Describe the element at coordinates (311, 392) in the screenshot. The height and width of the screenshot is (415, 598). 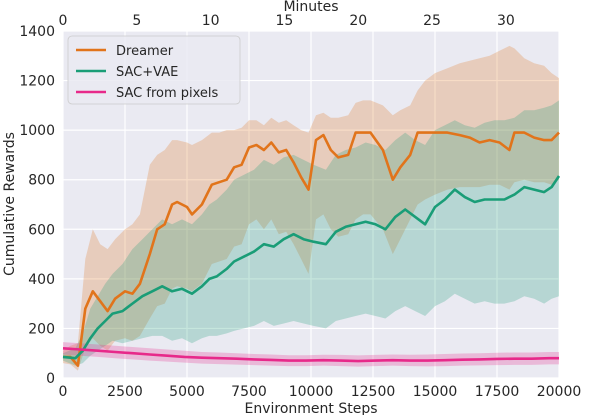
I see `x-tick-label: 10000` at that location.